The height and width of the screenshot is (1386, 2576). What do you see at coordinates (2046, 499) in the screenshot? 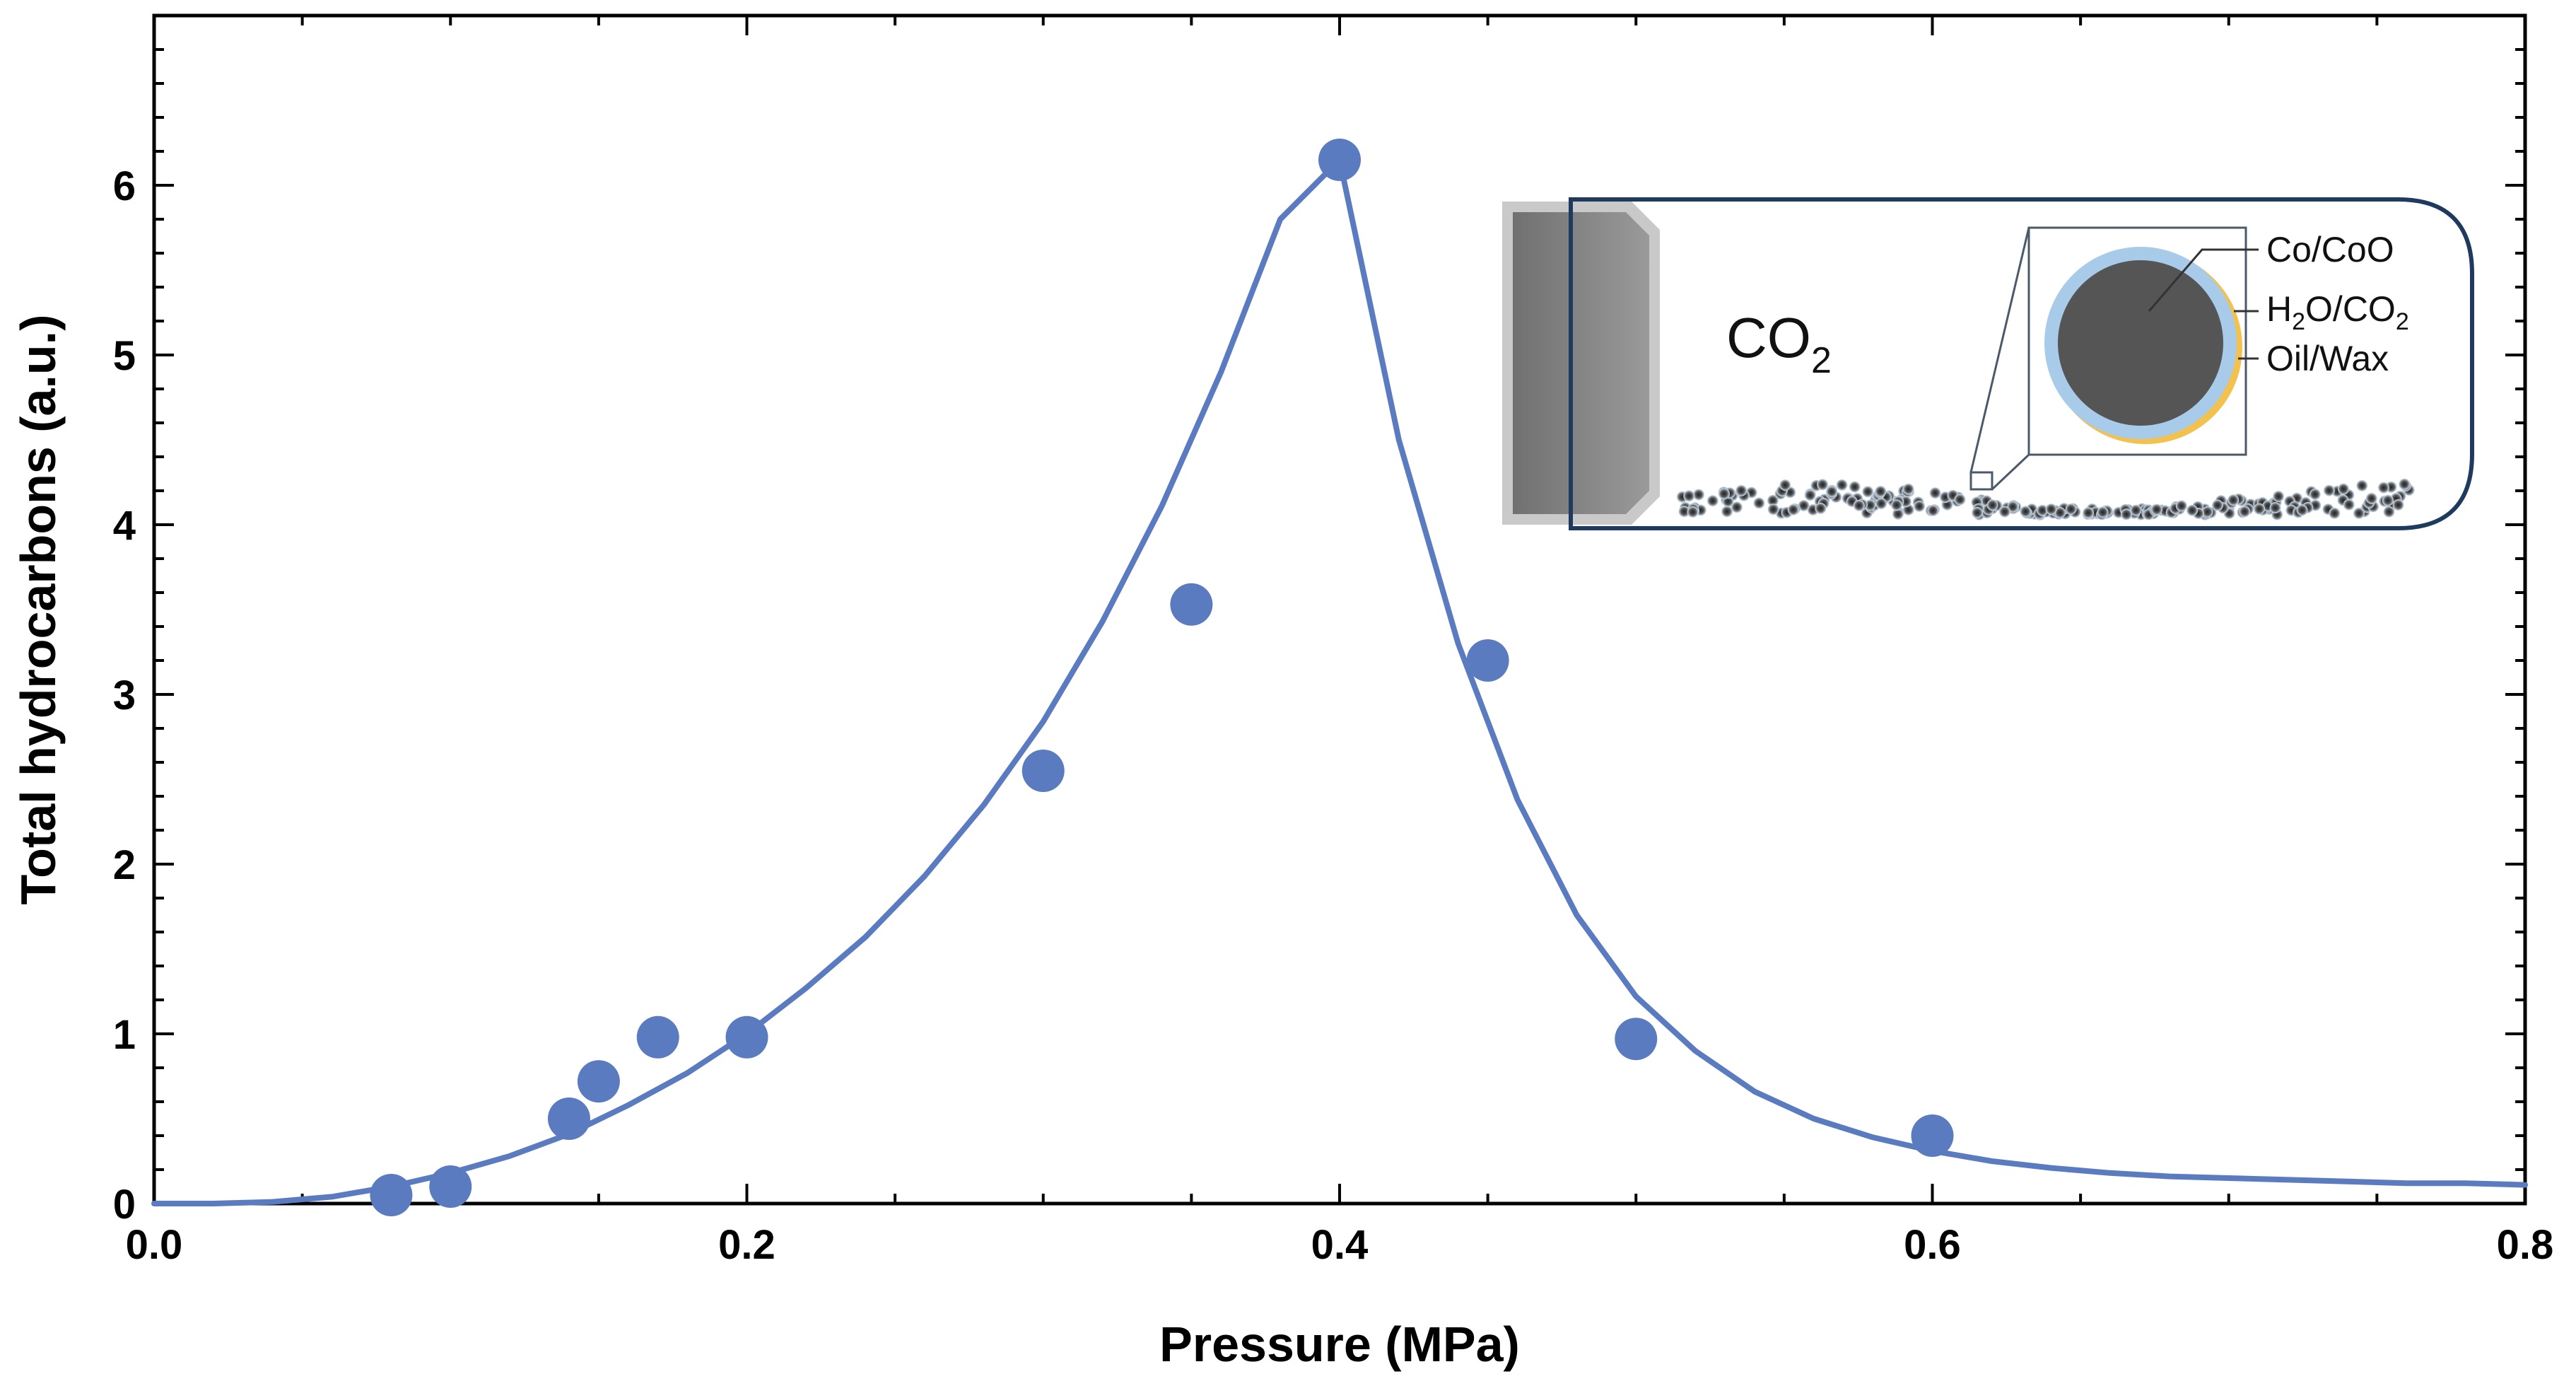
I see `catalyst-bed` at bounding box center [2046, 499].